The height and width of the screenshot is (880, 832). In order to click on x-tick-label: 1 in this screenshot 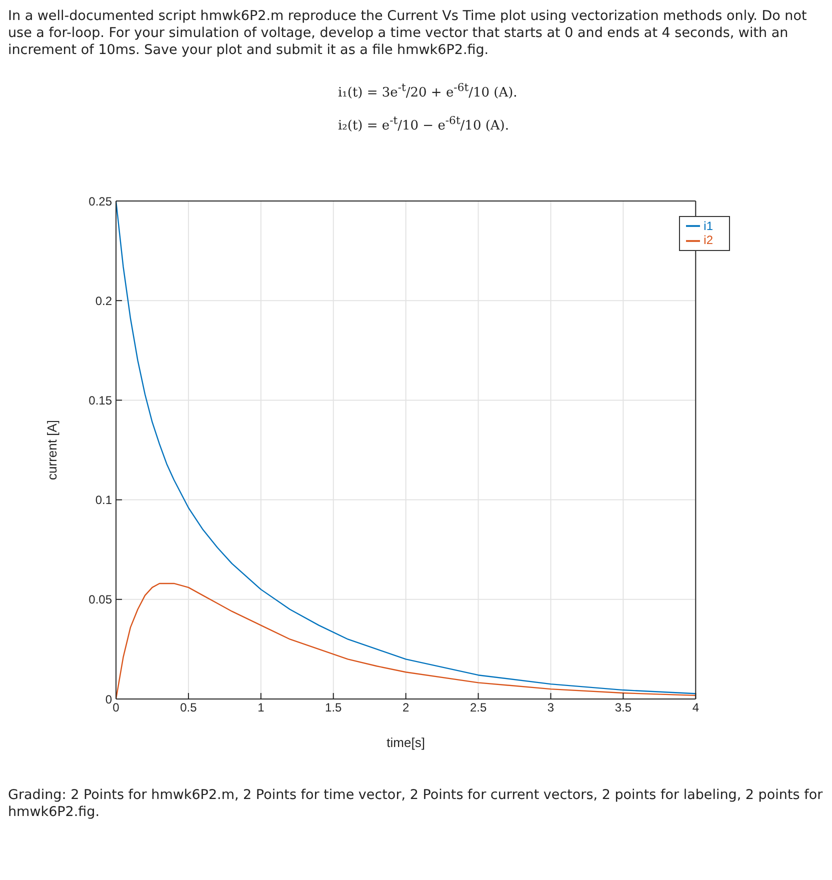, I will do `click(261, 707)`.